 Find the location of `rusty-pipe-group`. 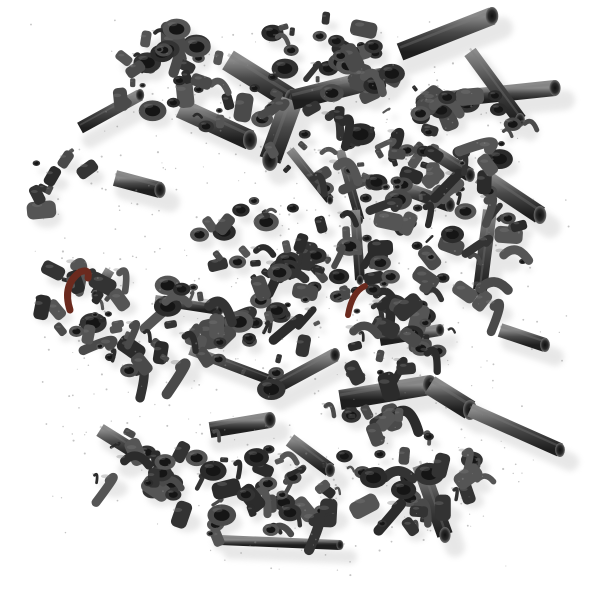

rusty-pipe-group is located at coordinates (216, 292).